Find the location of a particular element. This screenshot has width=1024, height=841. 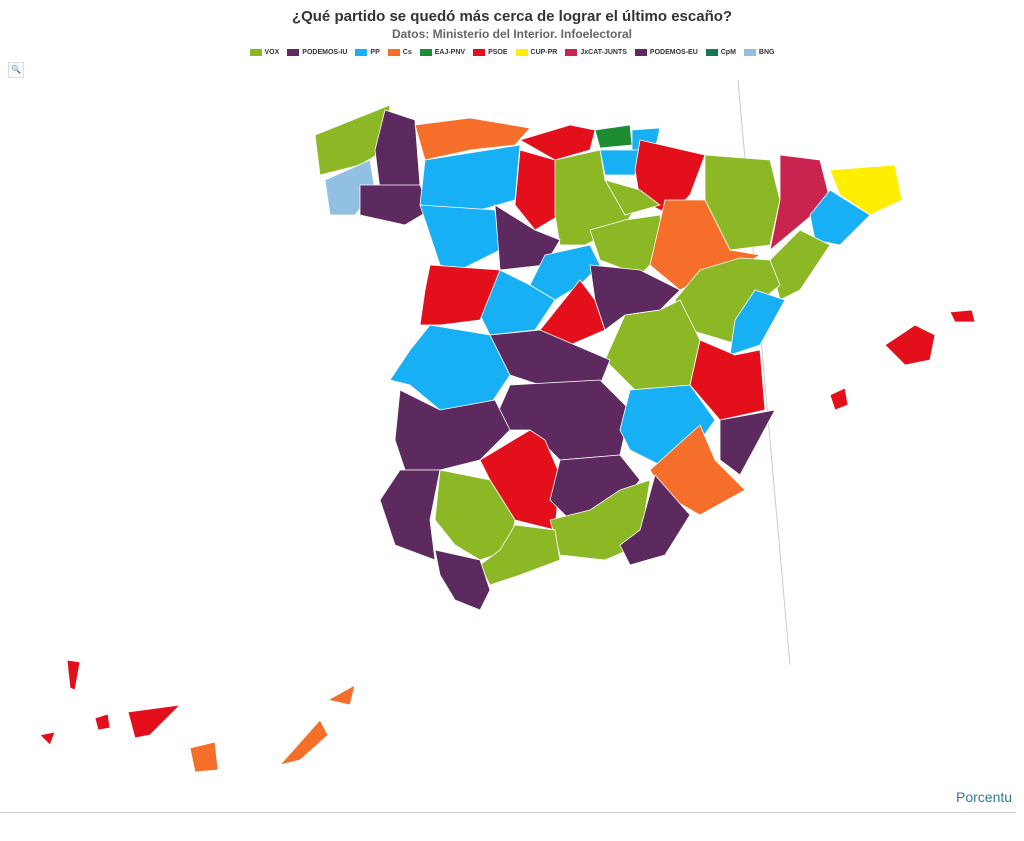

legend-label: EAJ-PNV is located at coordinates (450, 52).